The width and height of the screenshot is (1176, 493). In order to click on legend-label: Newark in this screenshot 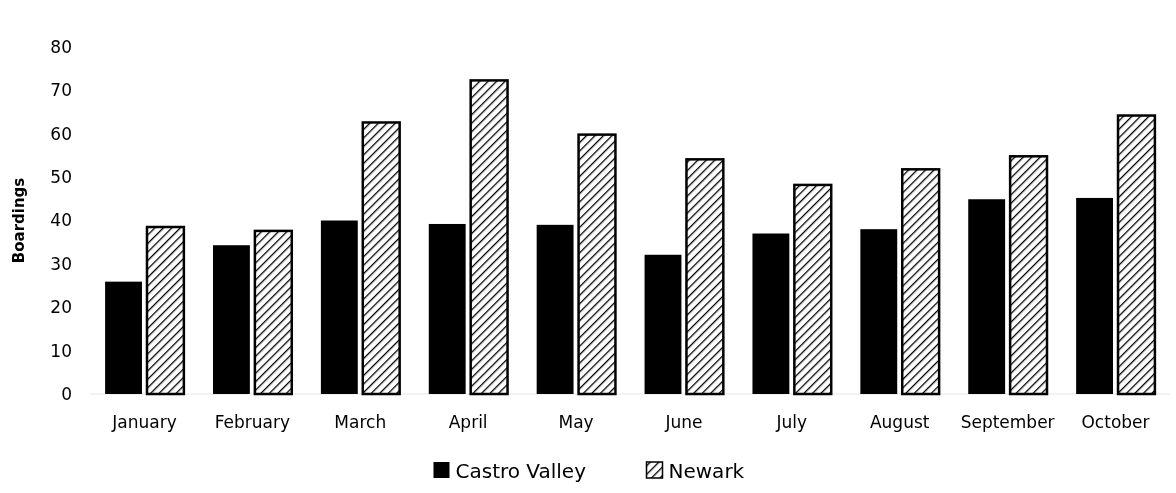, I will do `click(706, 471)`.